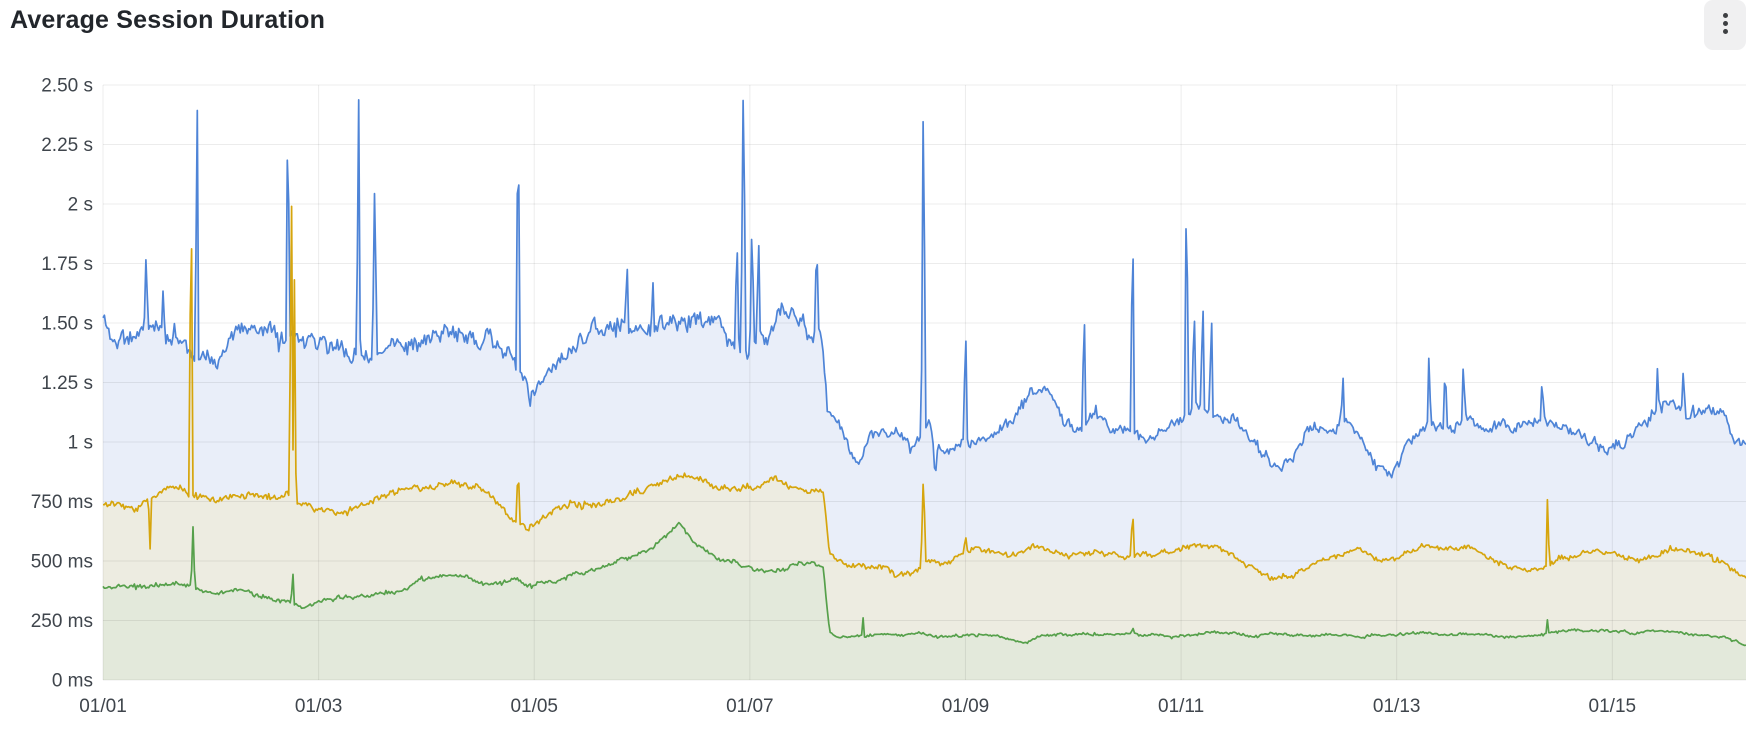 The image size is (1746, 734). Describe the element at coordinates (534, 706) in the screenshot. I see `x-tick-label: 01/05` at that location.